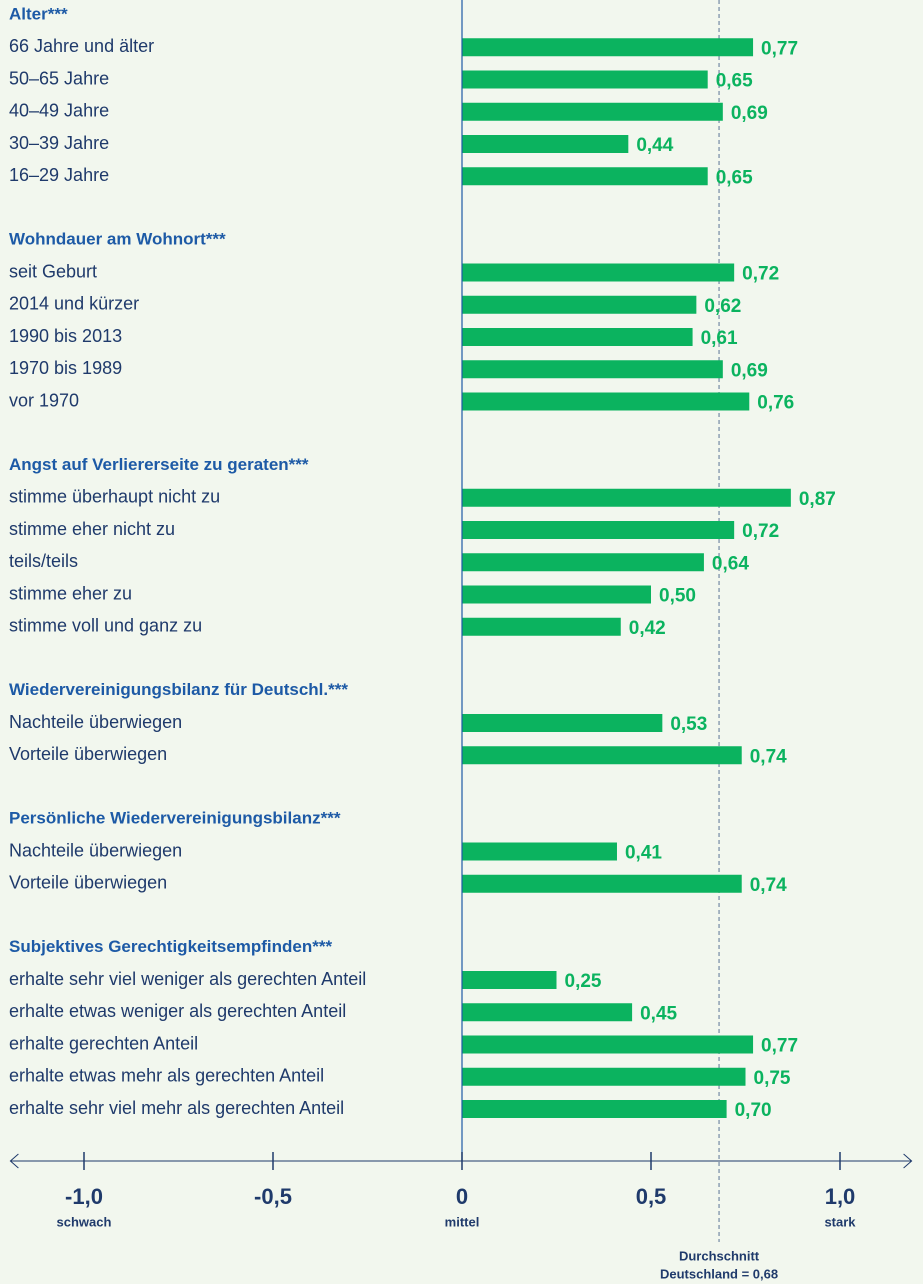 Image resolution: width=923 pixels, height=1284 pixels. Describe the element at coordinates (53, 271) in the screenshot. I see `category-label: seit Geburt` at that location.